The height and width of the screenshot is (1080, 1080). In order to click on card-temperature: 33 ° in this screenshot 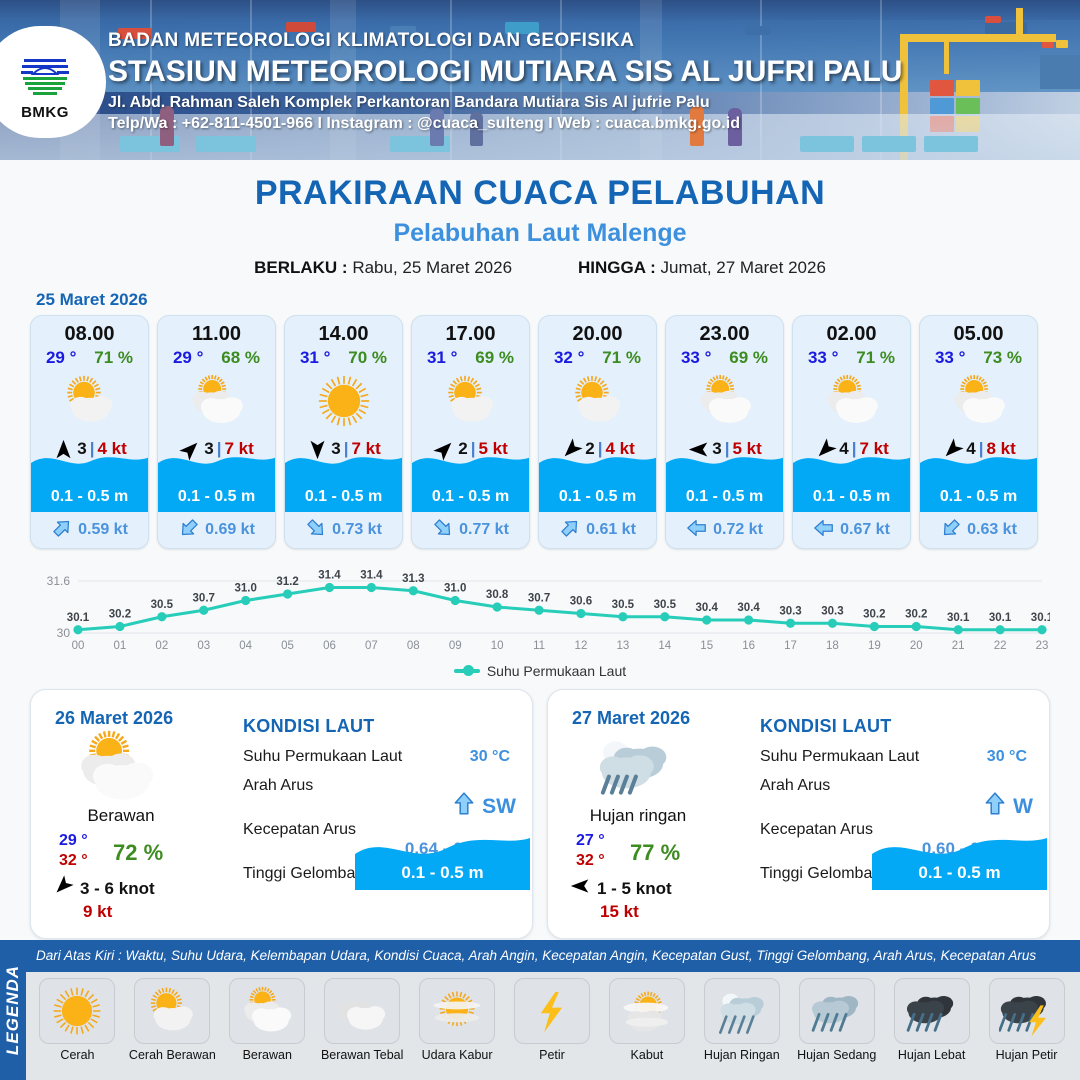, I will do `click(696, 357)`.